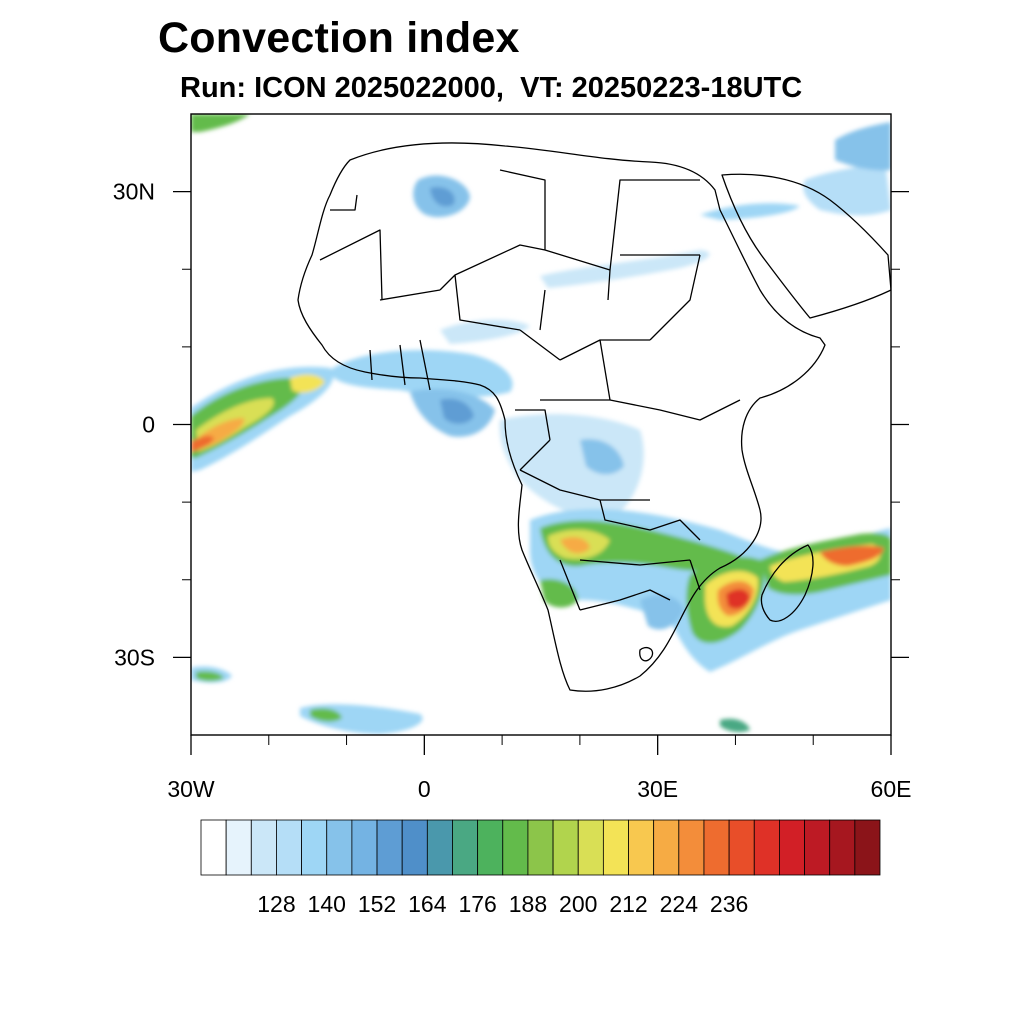  I want to click on colorbar-label: 176, so click(477, 904).